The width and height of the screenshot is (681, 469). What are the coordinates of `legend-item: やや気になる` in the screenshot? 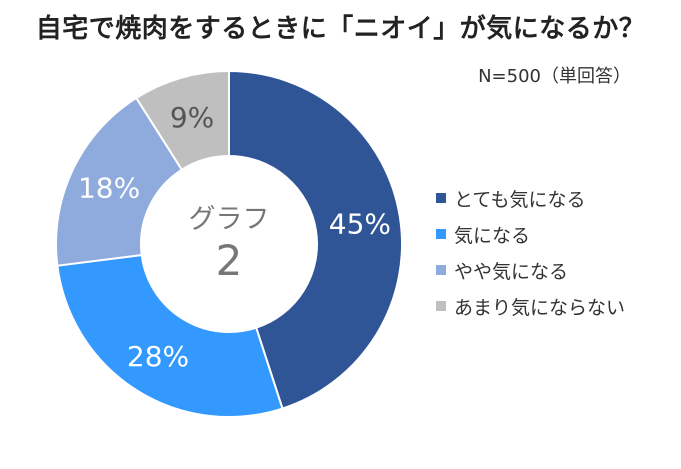 It's located at (530, 270).